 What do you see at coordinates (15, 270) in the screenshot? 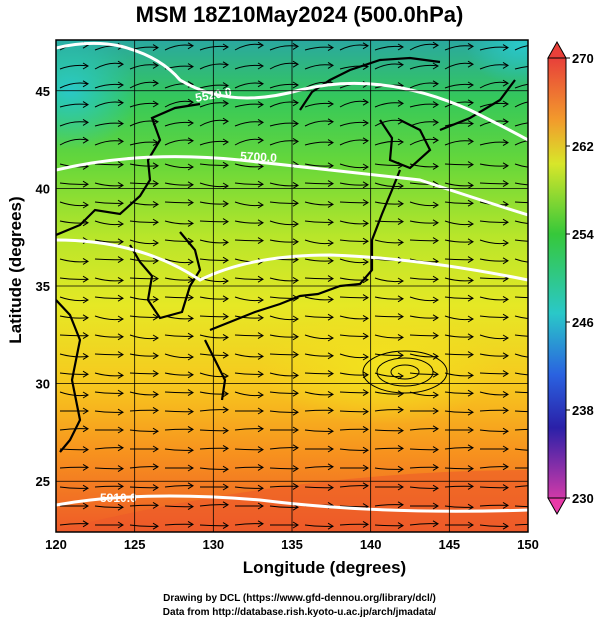
I see `y-axis-label: Latitude (degrees)` at bounding box center [15, 270].